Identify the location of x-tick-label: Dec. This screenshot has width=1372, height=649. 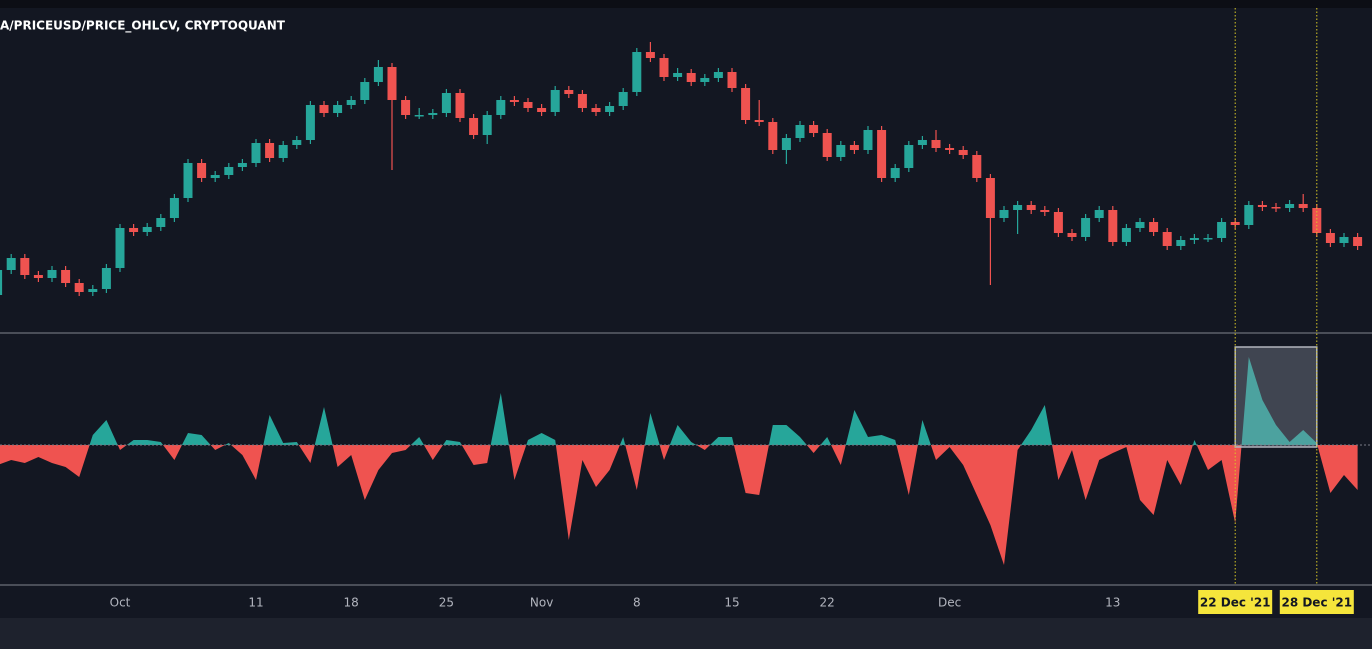
(949, 603).